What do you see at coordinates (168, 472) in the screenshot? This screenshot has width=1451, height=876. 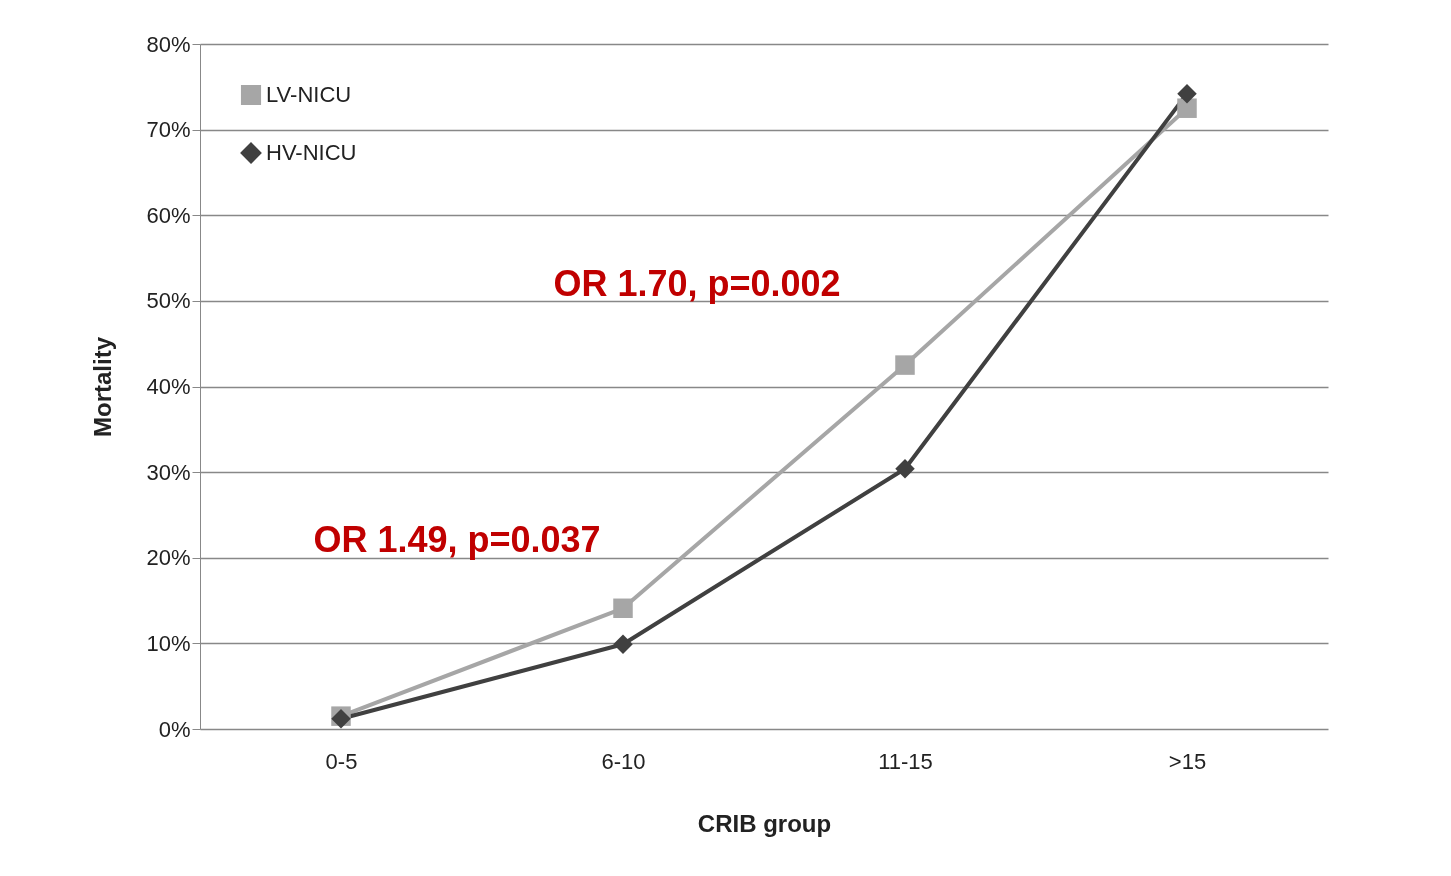 I see `y-tick-label: 30%` at bounding box center [168, 472].